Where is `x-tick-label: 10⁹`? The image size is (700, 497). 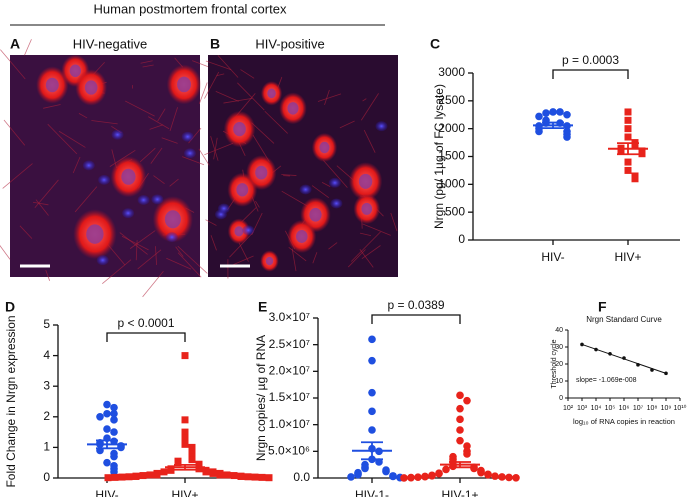 x-tick-label: 10⁹ is located at coordinates (666, 408).